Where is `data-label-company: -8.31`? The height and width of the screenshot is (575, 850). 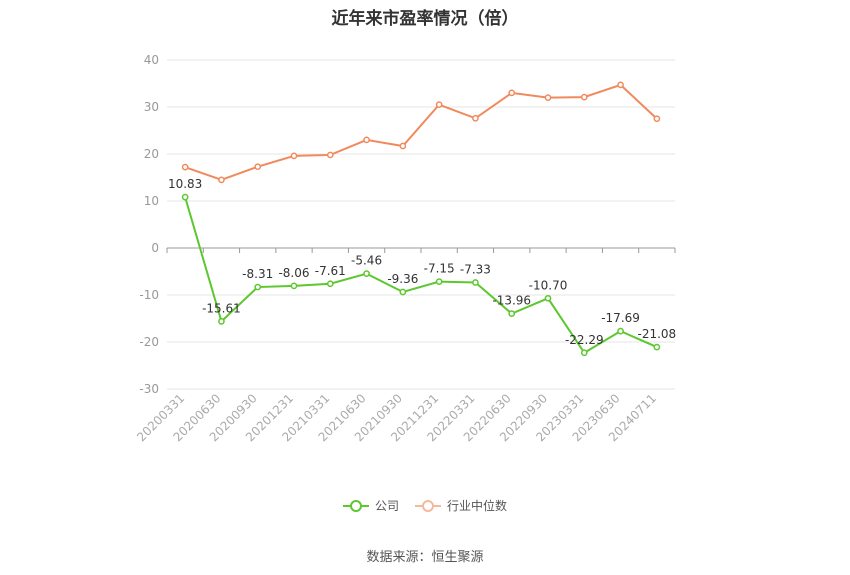
data-label-company: -8.31 is located at coordinates (257, 274).